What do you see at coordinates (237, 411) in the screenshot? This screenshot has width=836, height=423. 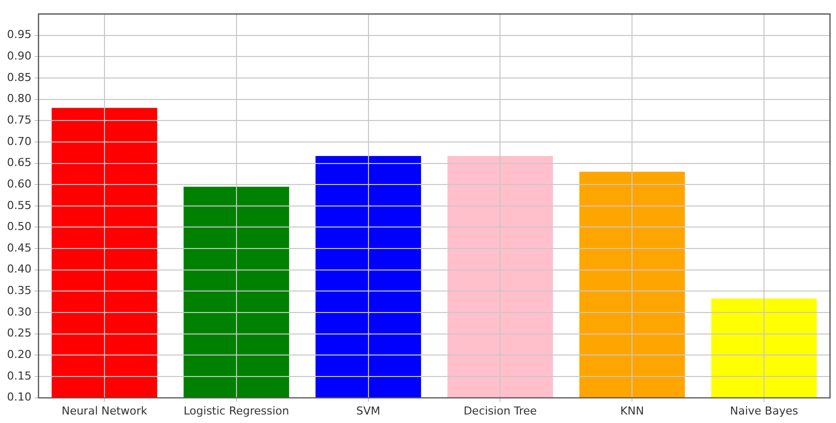 I see `x-tick-label: Logistic Regression` at bounding box center [237, 411].